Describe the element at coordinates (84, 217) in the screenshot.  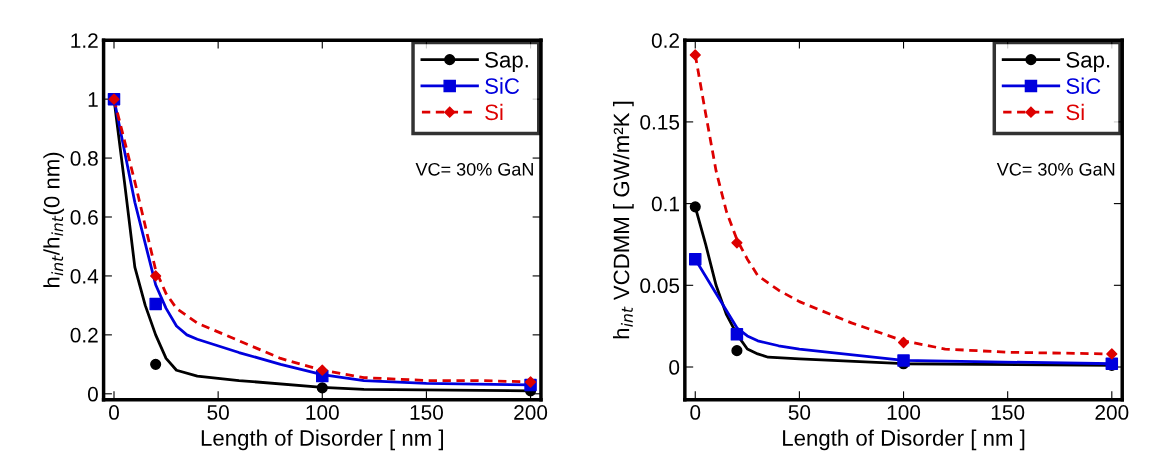
I see `y-tick-label: 0.6` at that location.